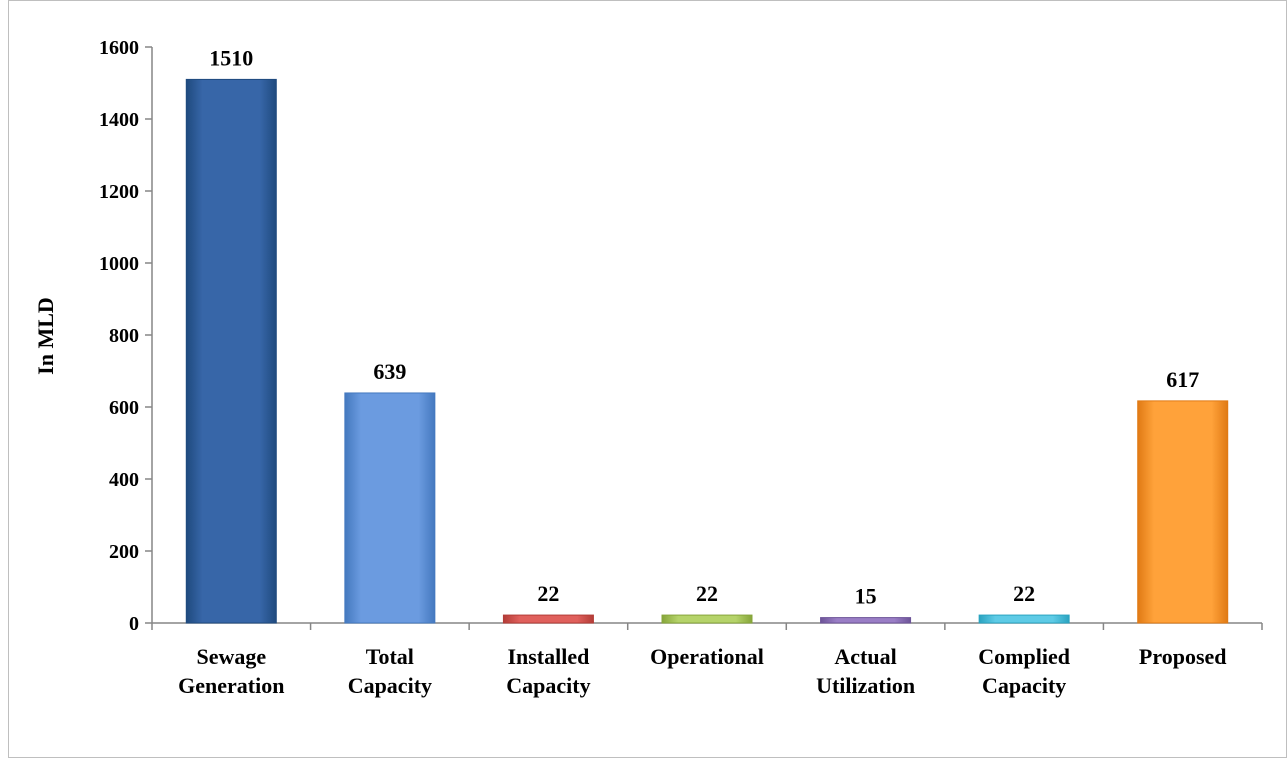  Describe the element at coordinates (548, 671) in the screenshot. I see `x-tick-label: Installed Capacity` at that location.